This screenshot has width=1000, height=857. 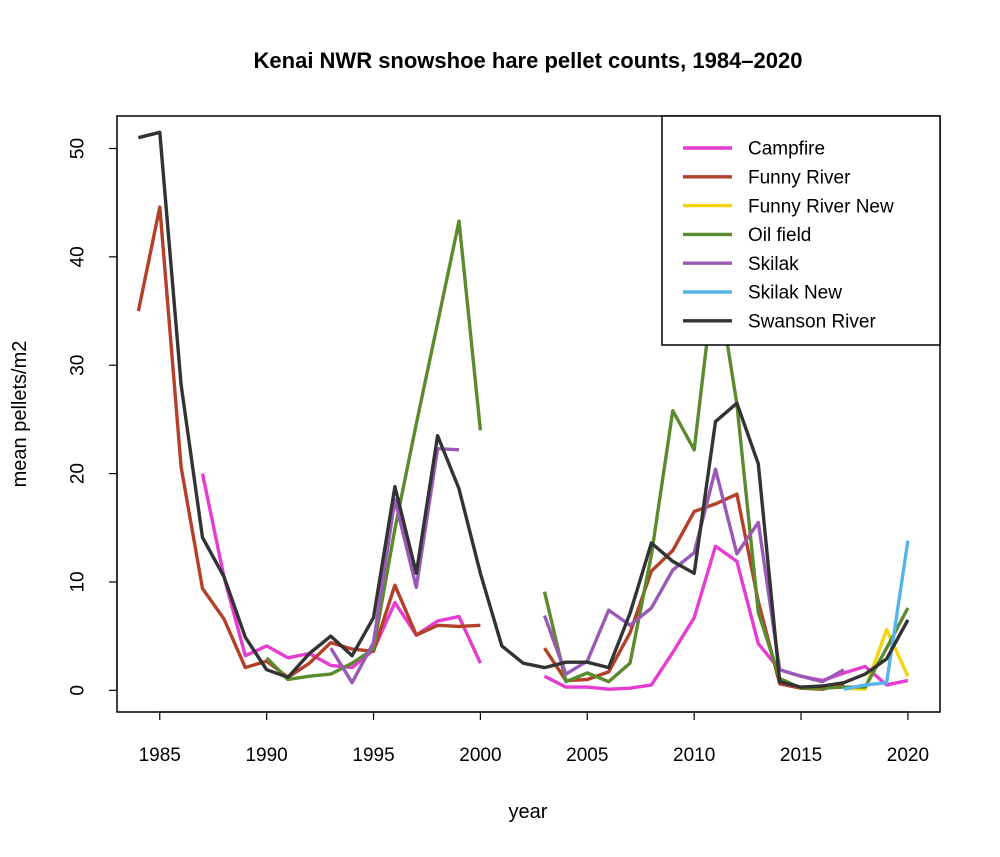 I want to click on y-tick-label: 50, so click(x=78, y=148).